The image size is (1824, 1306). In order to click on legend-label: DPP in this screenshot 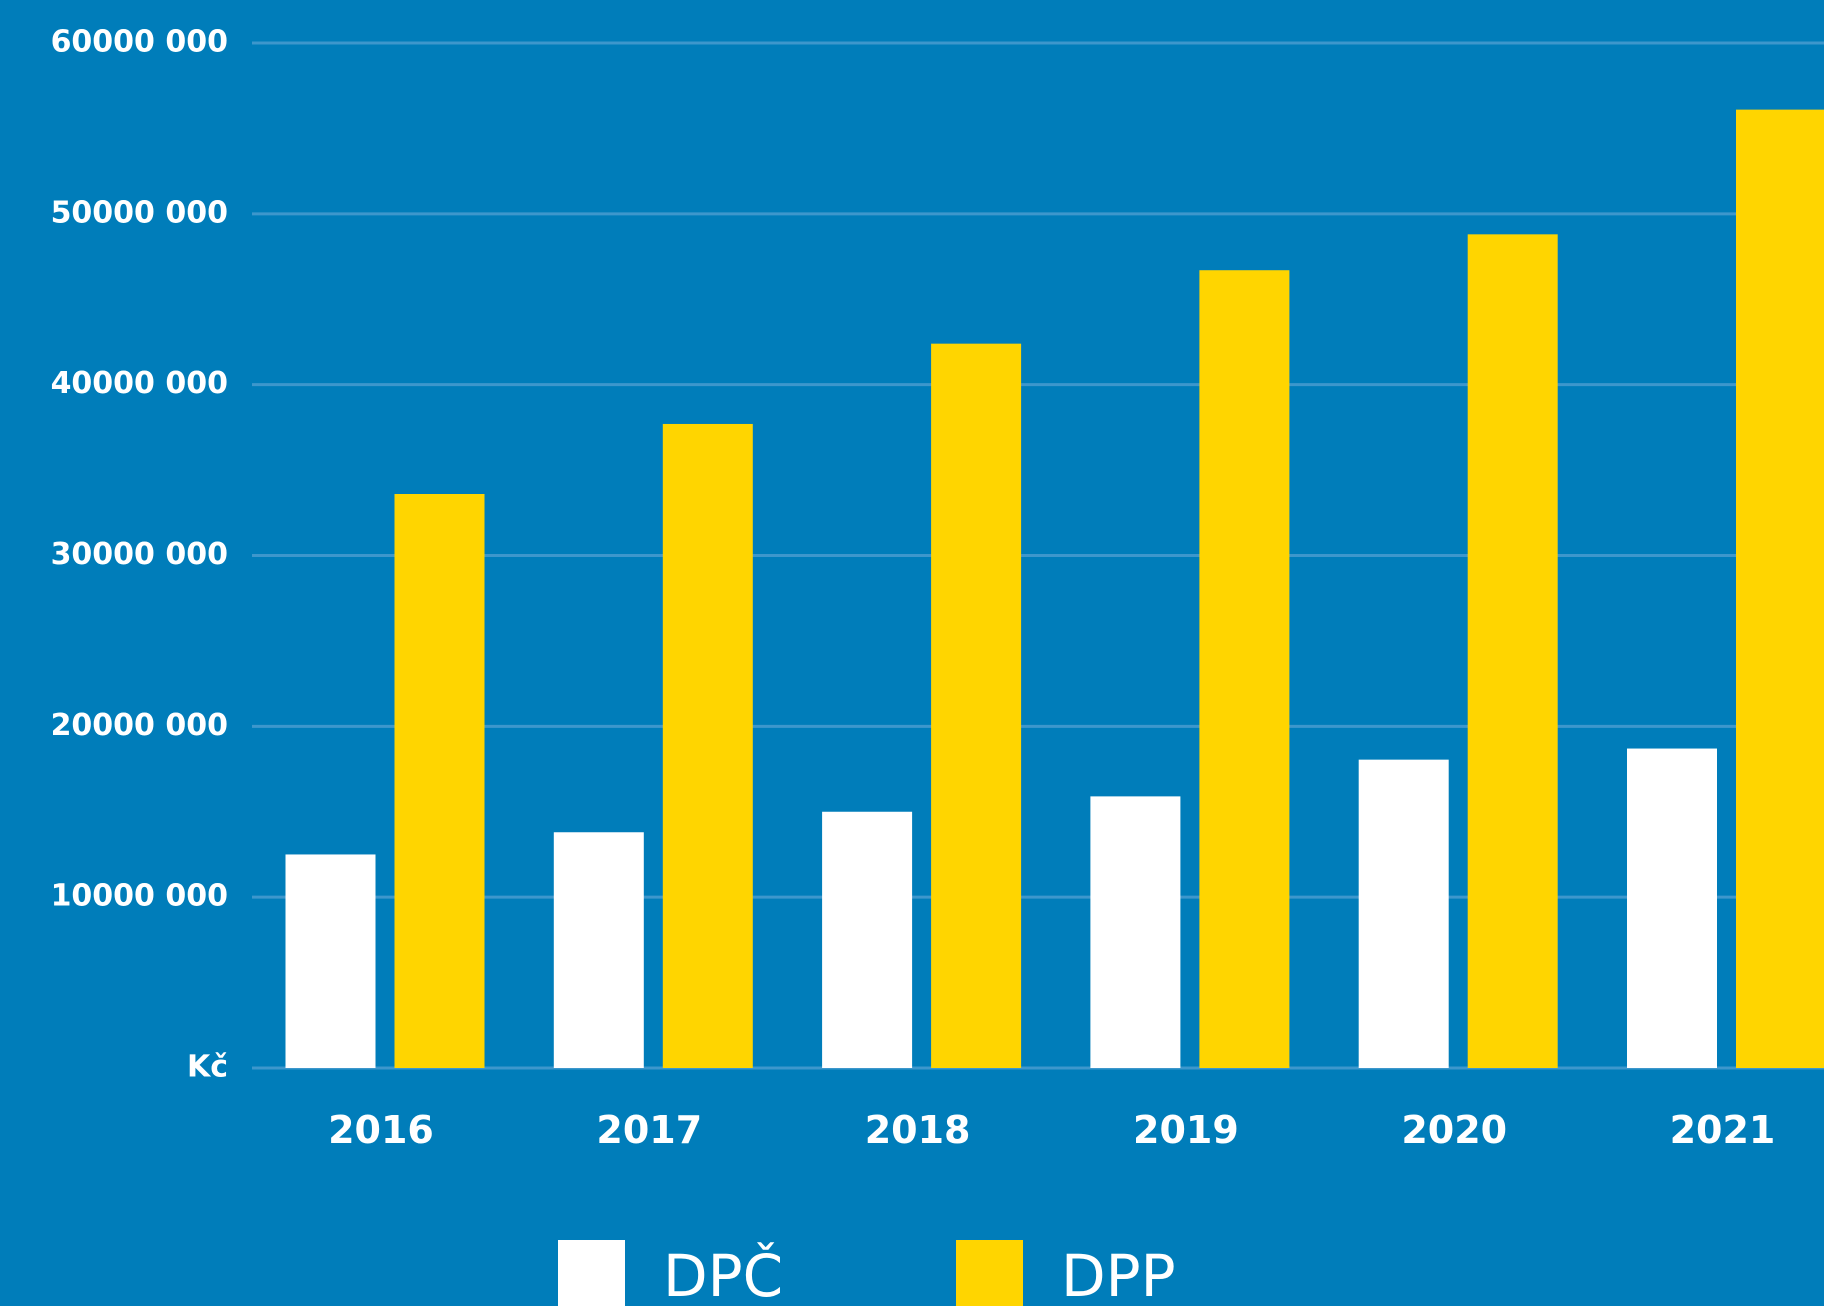, I will do `click(1118, 1274)`.